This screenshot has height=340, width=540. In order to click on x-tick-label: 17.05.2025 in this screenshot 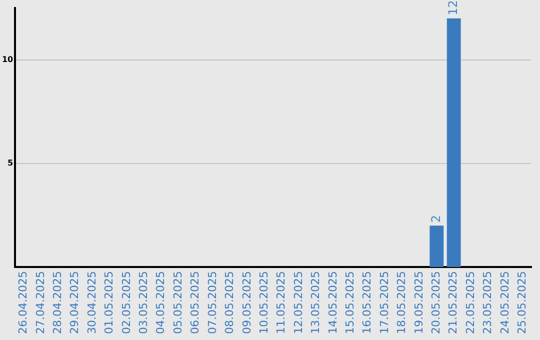, I will do `click(384, 302)`.